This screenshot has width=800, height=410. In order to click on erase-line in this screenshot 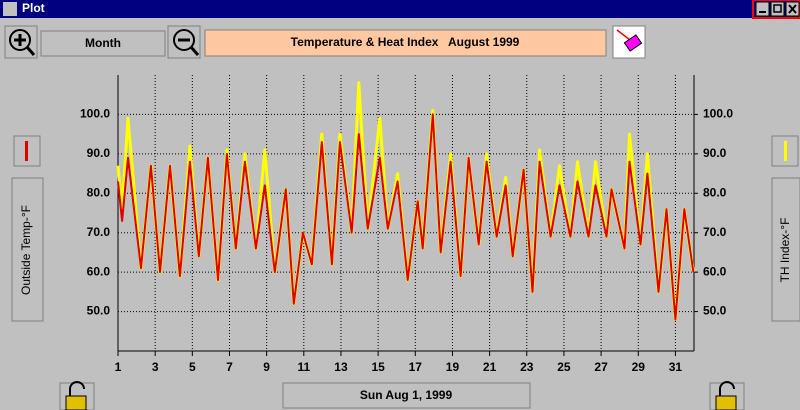, I will do `click(623, 35)`.